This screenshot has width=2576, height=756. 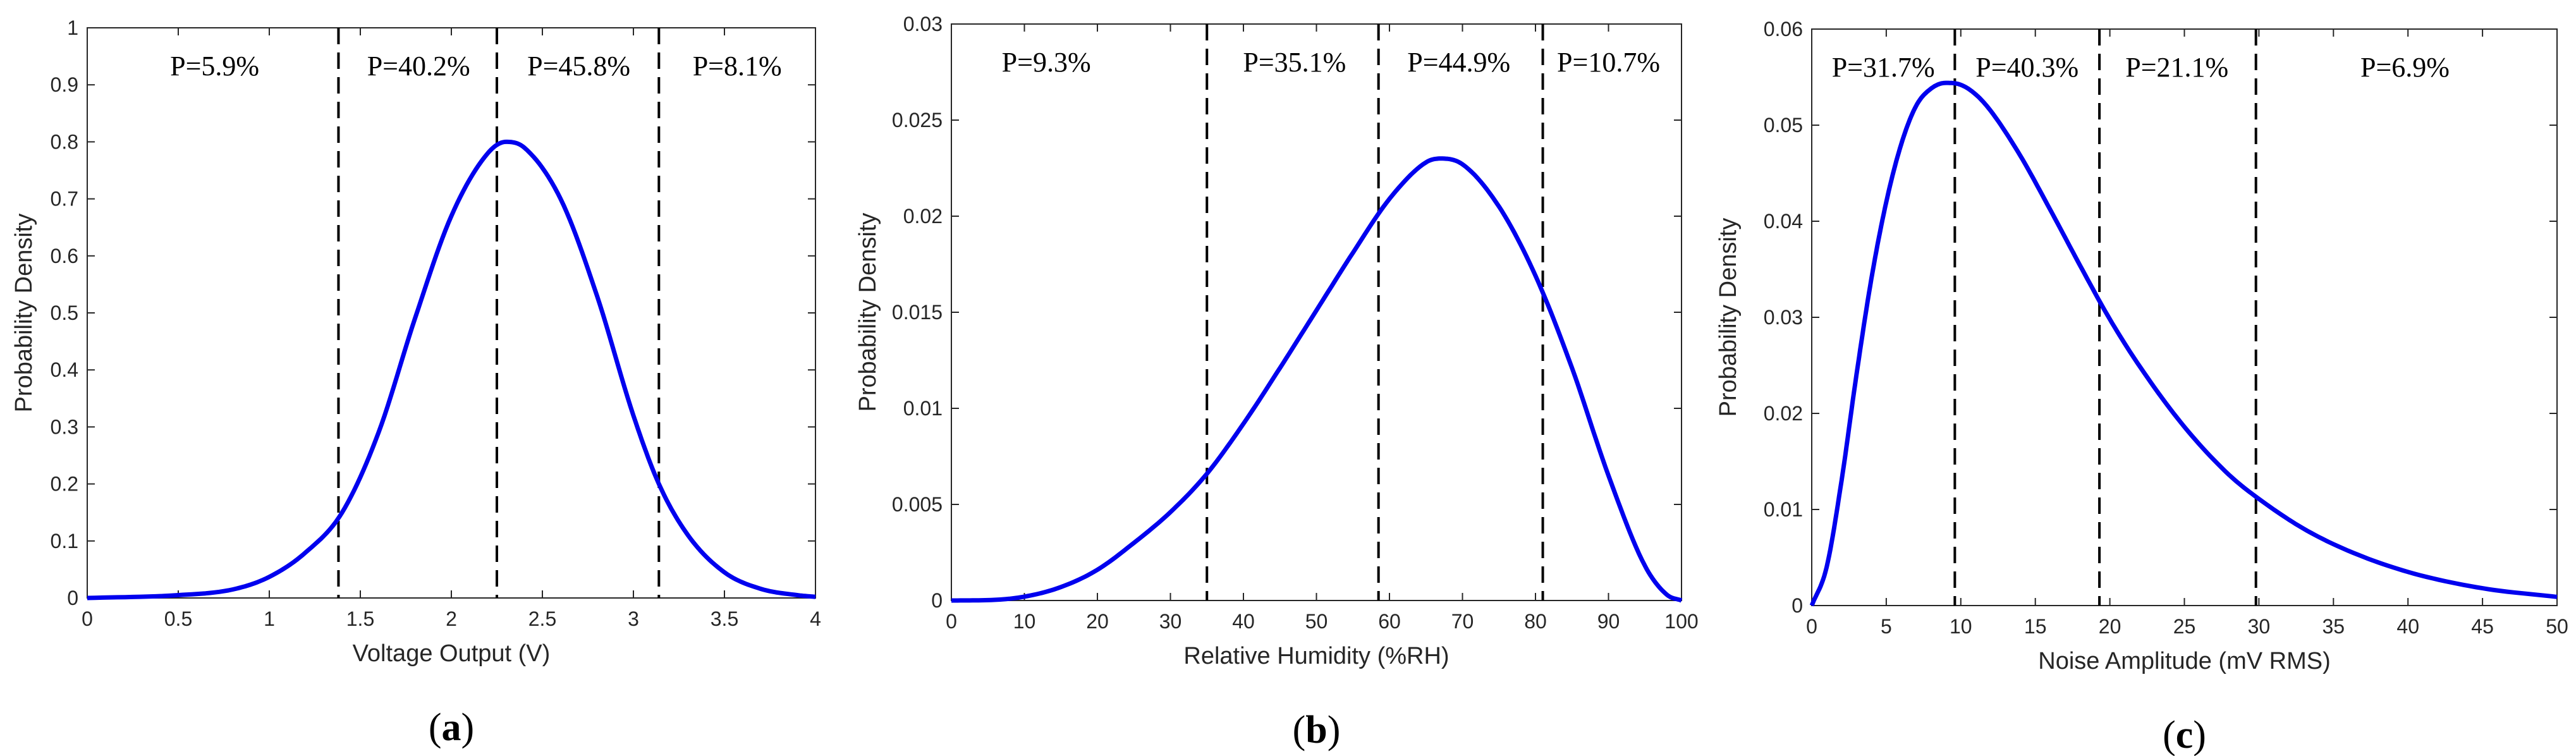 What do you see at coordinates (917, 312) in the screenshot?
I see `y-tick-label: 0.015` at bounding box center [917, 312].